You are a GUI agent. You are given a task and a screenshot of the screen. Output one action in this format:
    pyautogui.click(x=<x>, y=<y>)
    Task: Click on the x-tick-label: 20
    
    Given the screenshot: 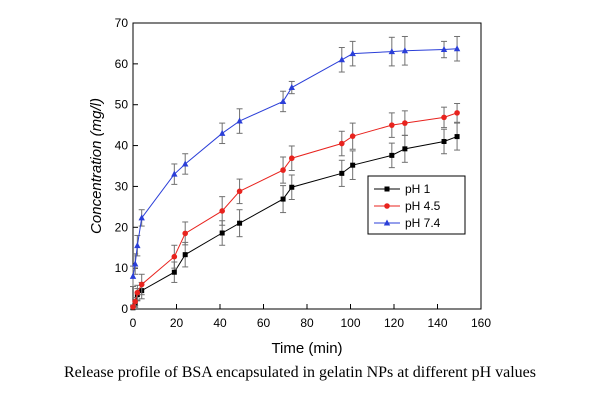 What is the action you would take?
    pyautogui.click(x=177, y=323)
    